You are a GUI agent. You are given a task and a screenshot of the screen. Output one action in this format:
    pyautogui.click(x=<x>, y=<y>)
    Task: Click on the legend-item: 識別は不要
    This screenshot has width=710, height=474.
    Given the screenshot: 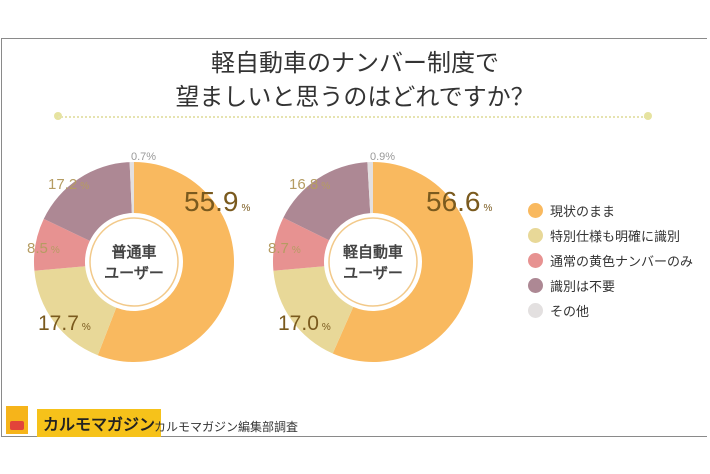 What is the action you would take?
    pyautogui.click(x=610, y=285)
    